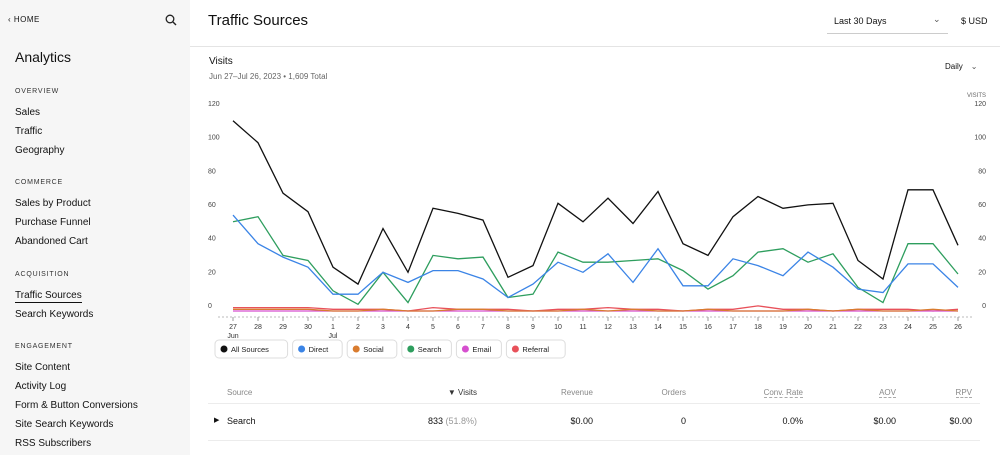 Image resolution: width=1000 pixels, height=455 pixels. What do you see at coordinates (954, 66) in the screenshot?
I see `interval-text: Daily` at bounding box center [954, 66].